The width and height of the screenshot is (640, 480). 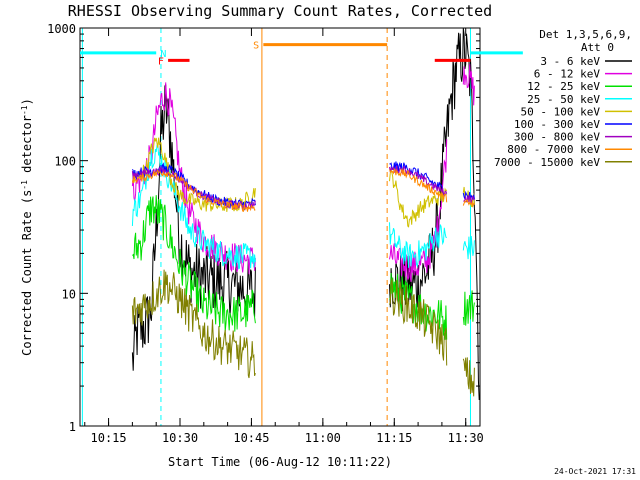 What do you see at coordinates (256, 46) in the screenshot?
I see `flag-label-3: S` at bounding box center [256, 46].